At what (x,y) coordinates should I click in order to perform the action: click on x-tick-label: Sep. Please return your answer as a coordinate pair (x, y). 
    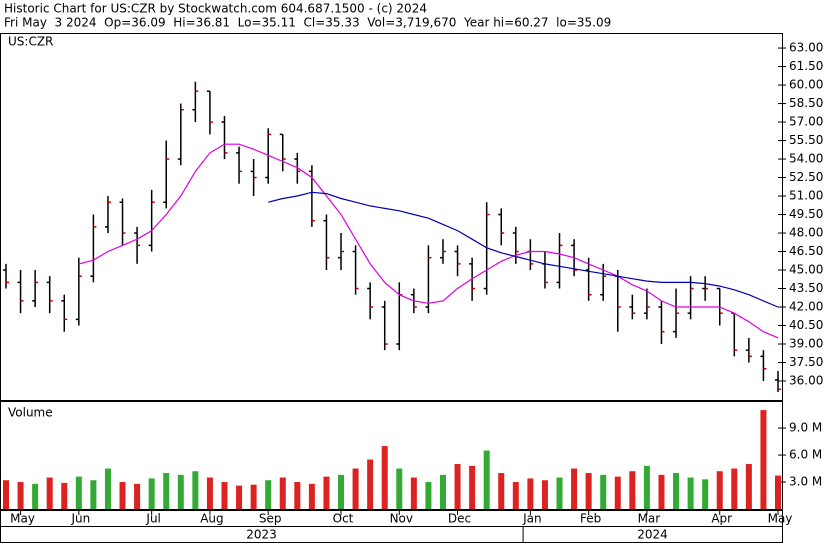
    Looking at the image, I should click on (270, 519).